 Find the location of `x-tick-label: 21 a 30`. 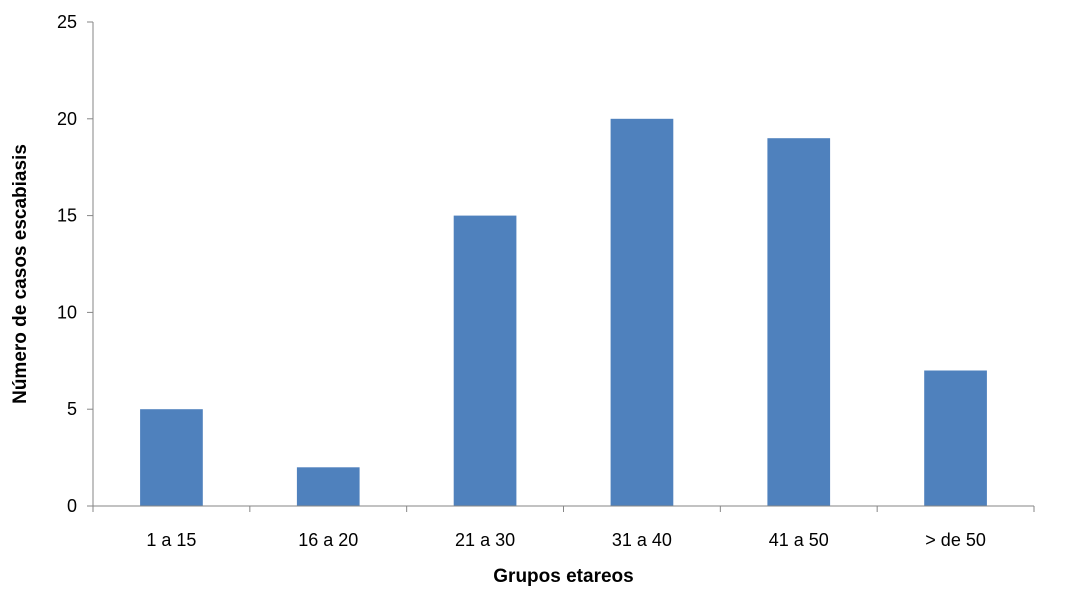

x-tick-label: 21 a 30 is located at coordinates (485, 540).